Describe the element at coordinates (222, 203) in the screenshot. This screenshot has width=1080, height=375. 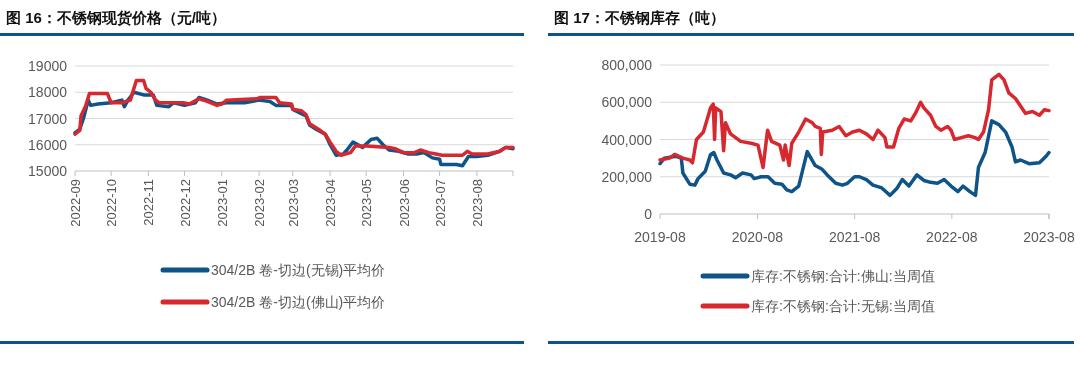
I see `x-tick-label: 2023-01` at that location.